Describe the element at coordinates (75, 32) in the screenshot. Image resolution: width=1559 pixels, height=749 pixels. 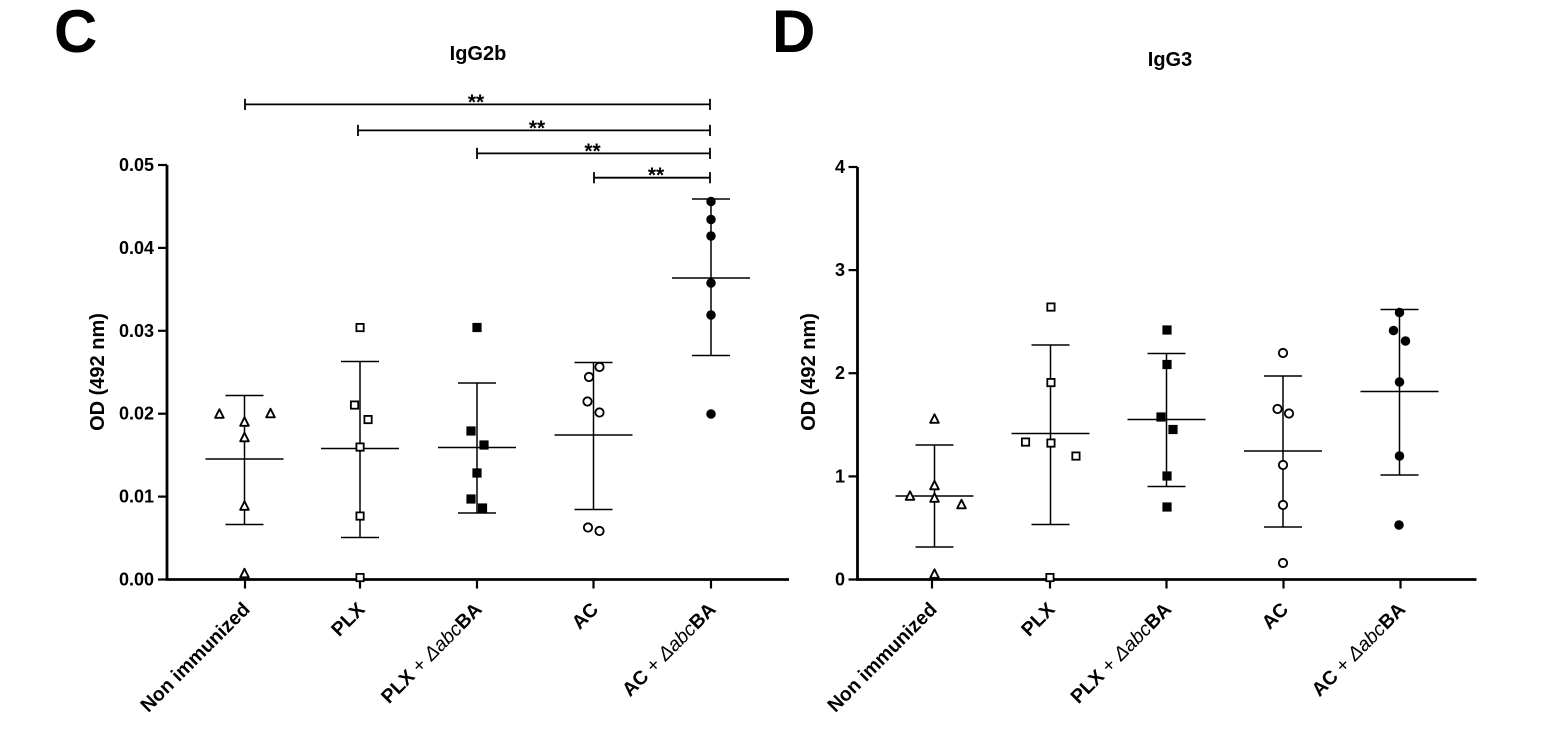
I see `svg-text: C` at that location.